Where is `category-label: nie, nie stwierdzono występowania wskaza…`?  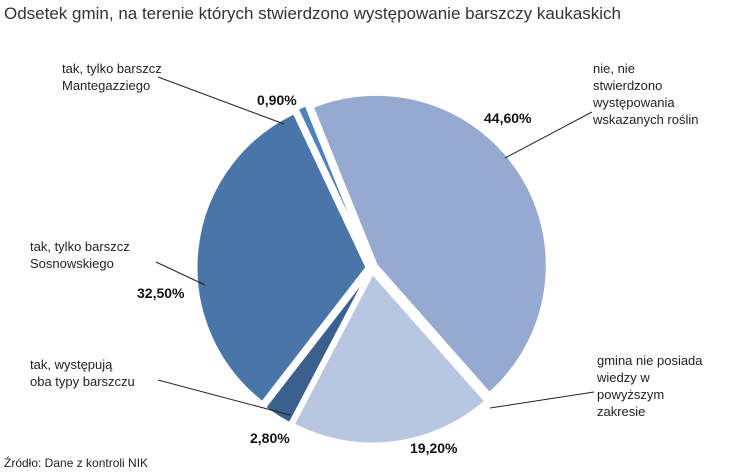
category-label: nie, nie stwierdzono występowania wskaza… is located at coordinates (646, 94).